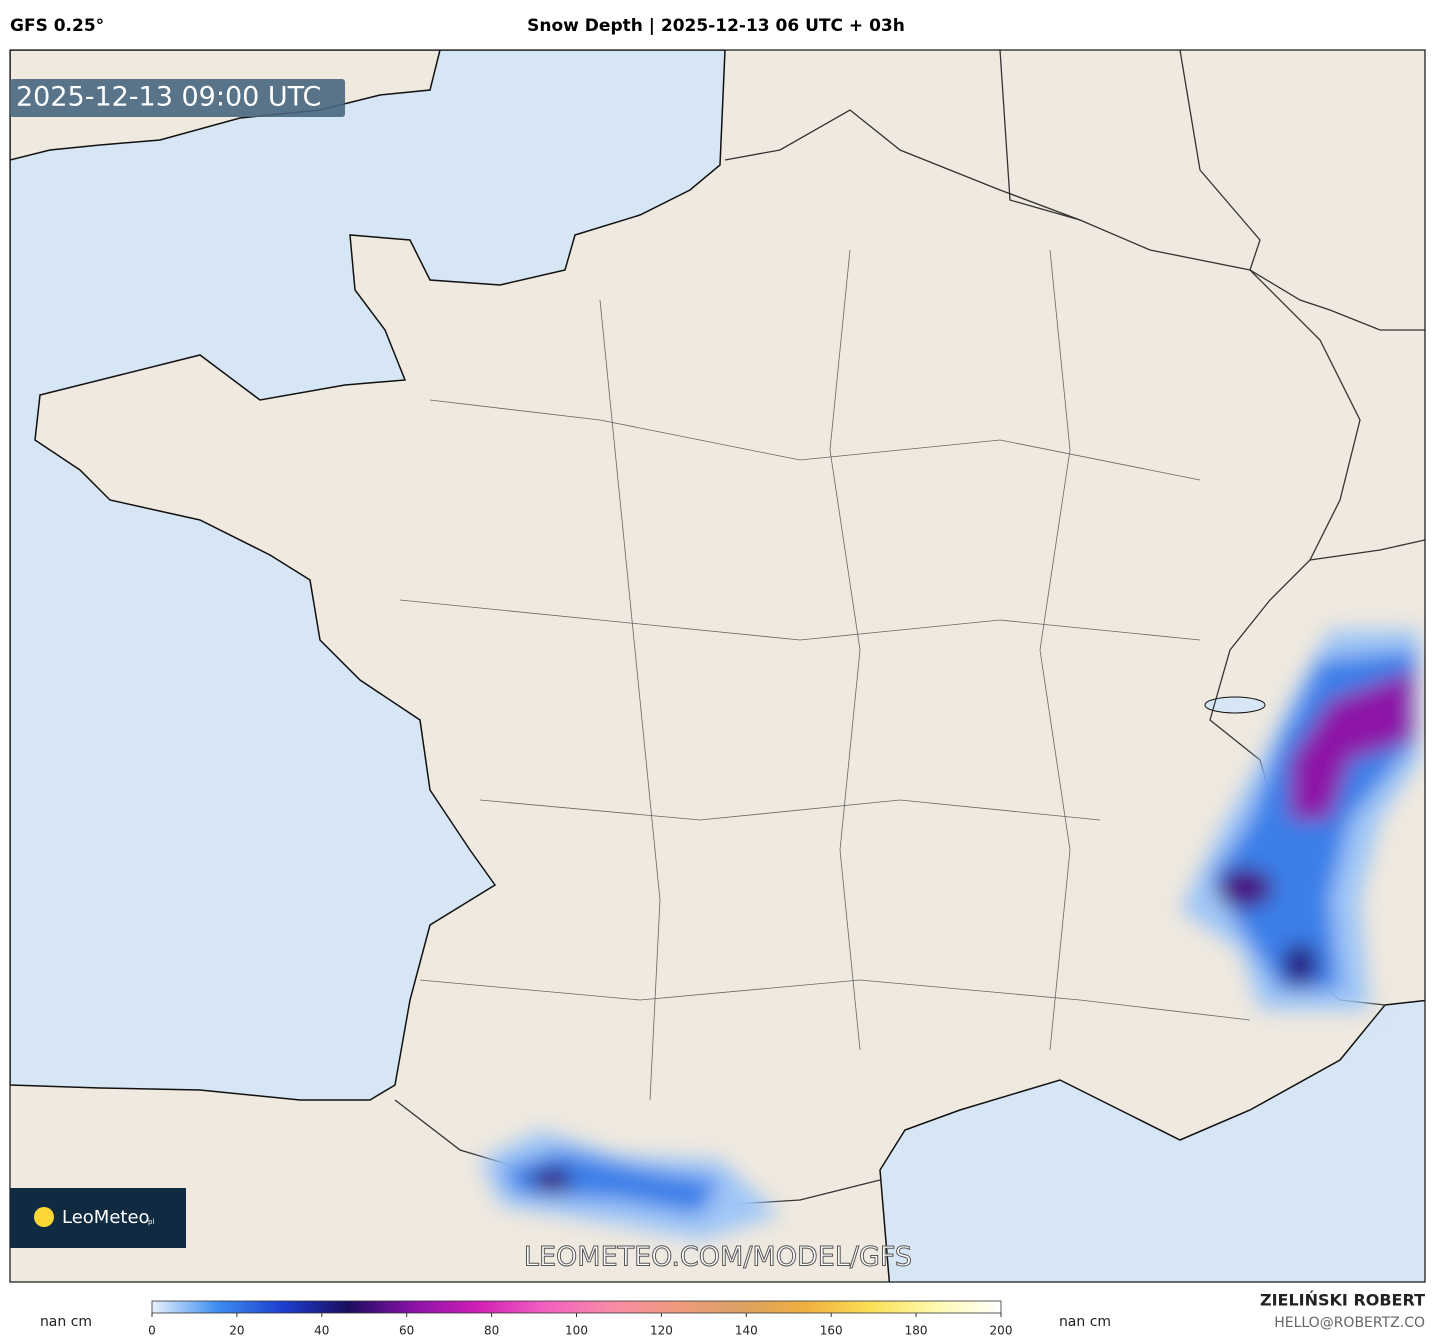 The width and height of the screenshot is (1435, 1342). I want to click on colorbar-tick-label: 120, so click(661, 1331).